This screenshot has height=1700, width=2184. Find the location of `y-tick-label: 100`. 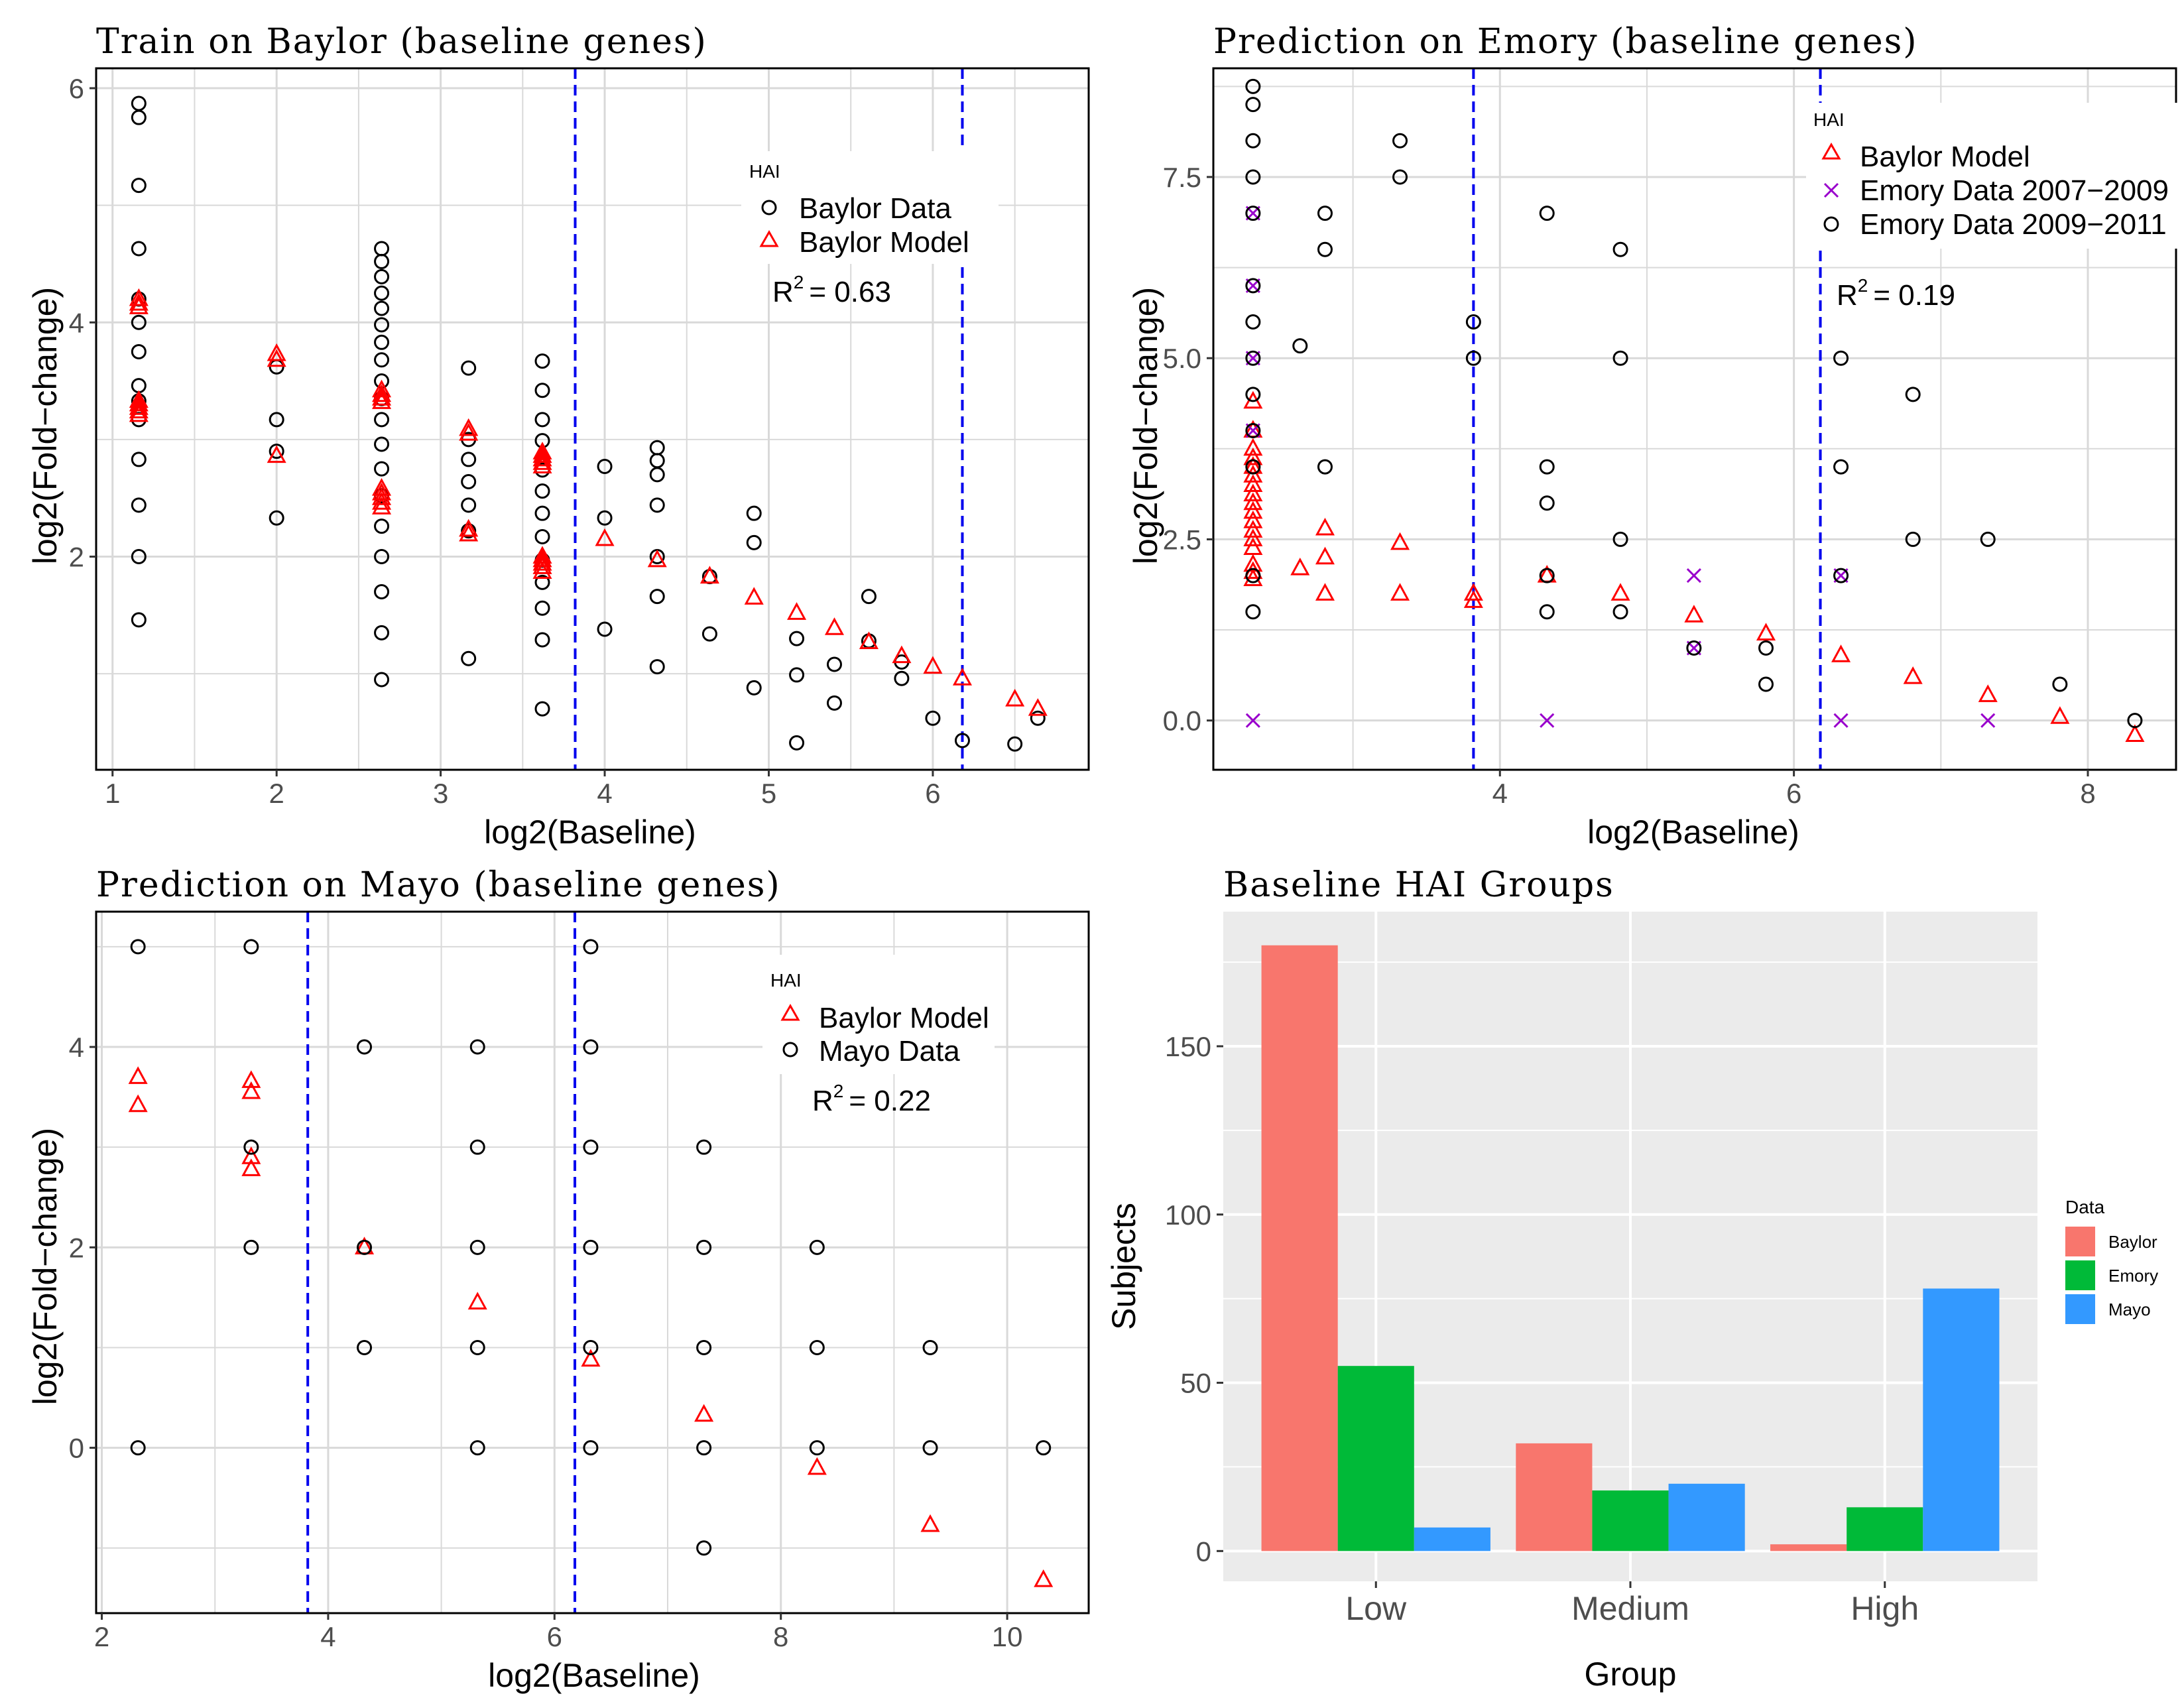

y-tick-label: 100 is located at coordinates (1188, 1215).